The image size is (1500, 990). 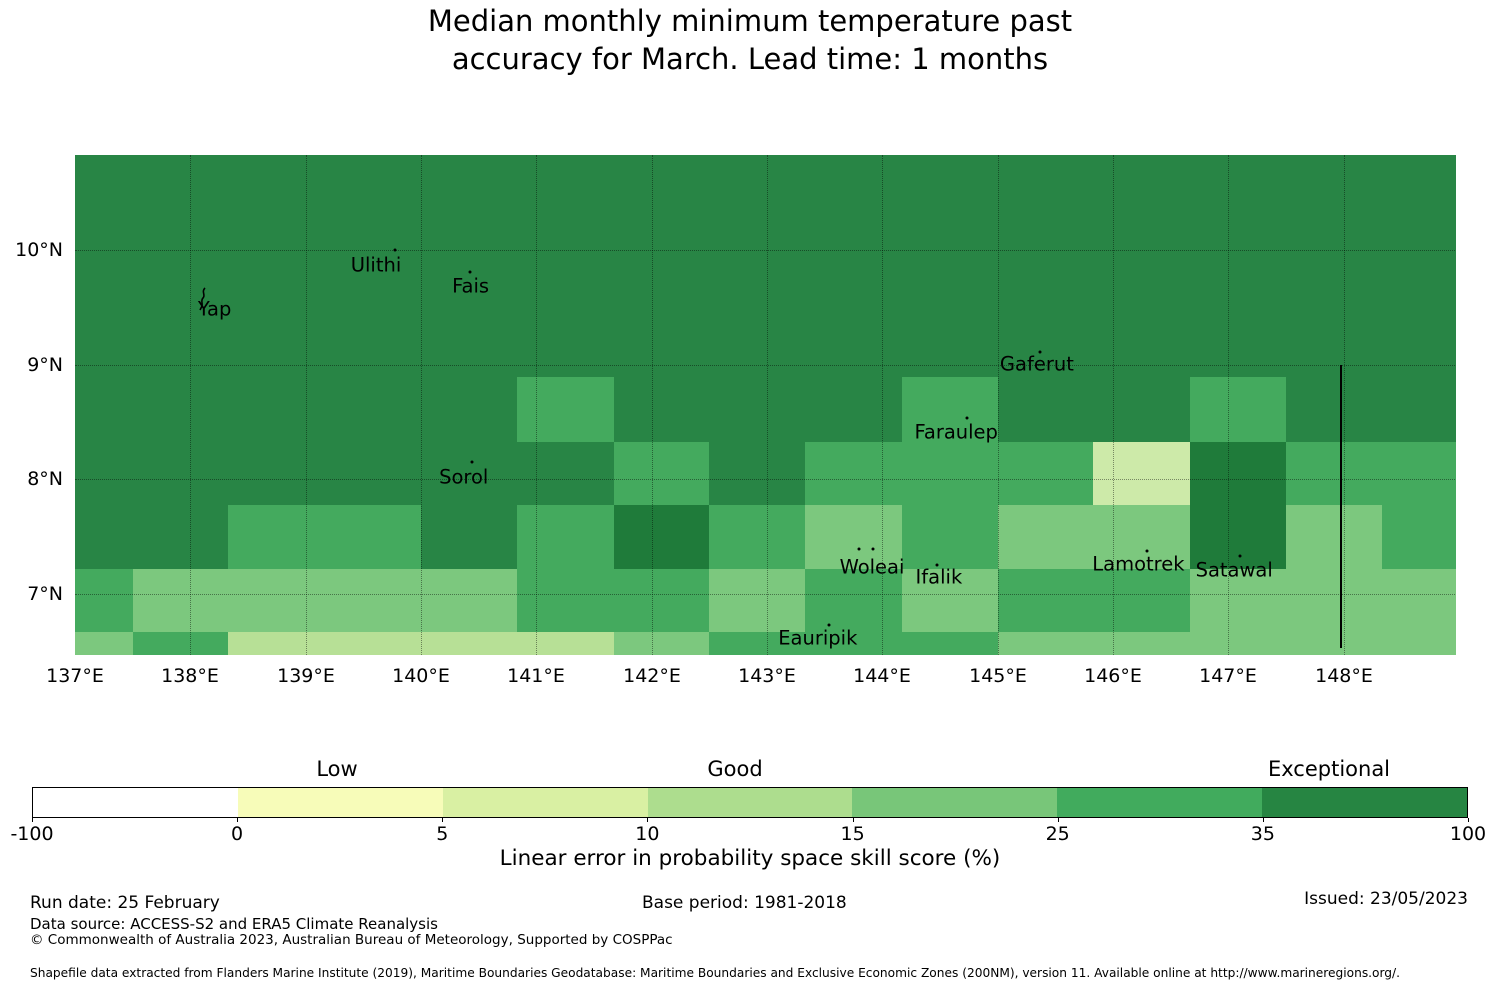 What do you see at coordinates (744, 903) in the screenshot?
I see `base-period-text: Base period: 1981-2018` at bounding box center [744, 903].